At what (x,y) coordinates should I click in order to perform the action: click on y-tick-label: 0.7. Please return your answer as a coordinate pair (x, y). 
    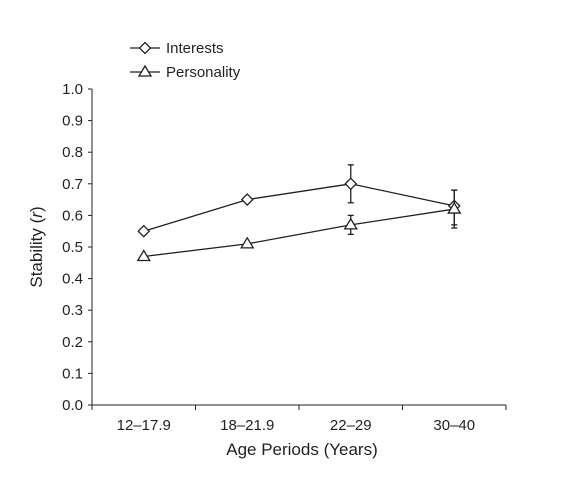
    Looking at the image, I should click on (72, 184).